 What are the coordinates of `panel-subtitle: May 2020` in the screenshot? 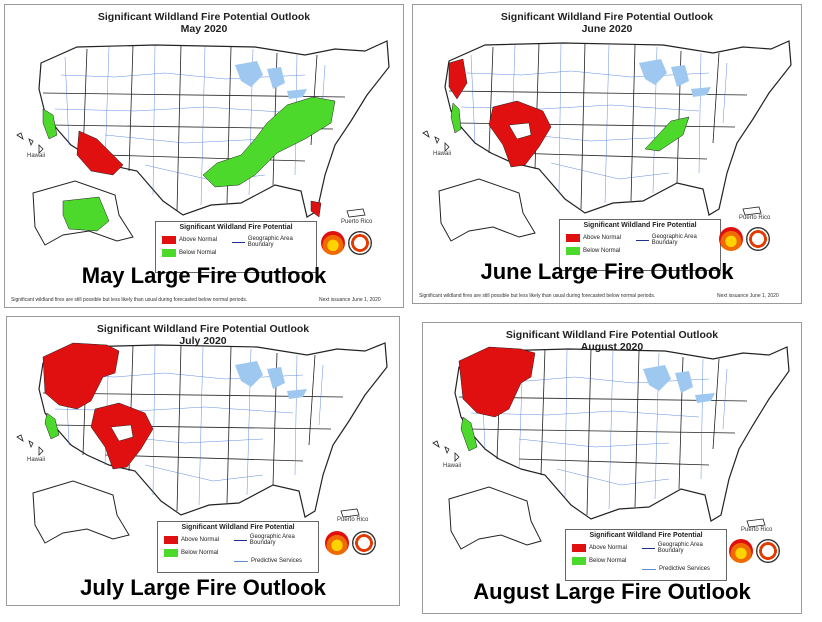 It's located at (204, 29).